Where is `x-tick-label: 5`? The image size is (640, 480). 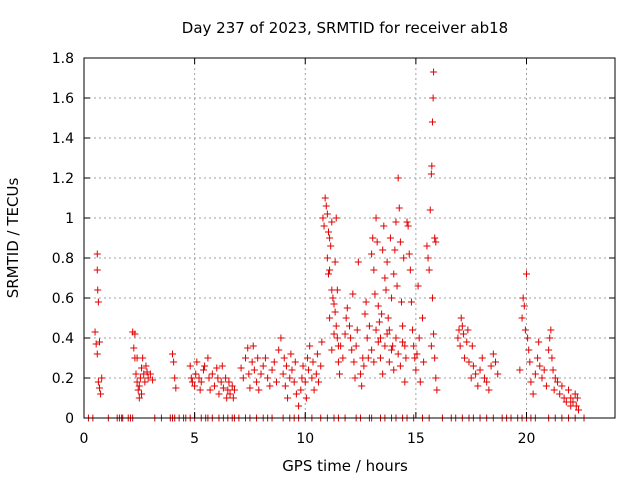 x-tick-label: 5 is located at coordinates (194, 439).